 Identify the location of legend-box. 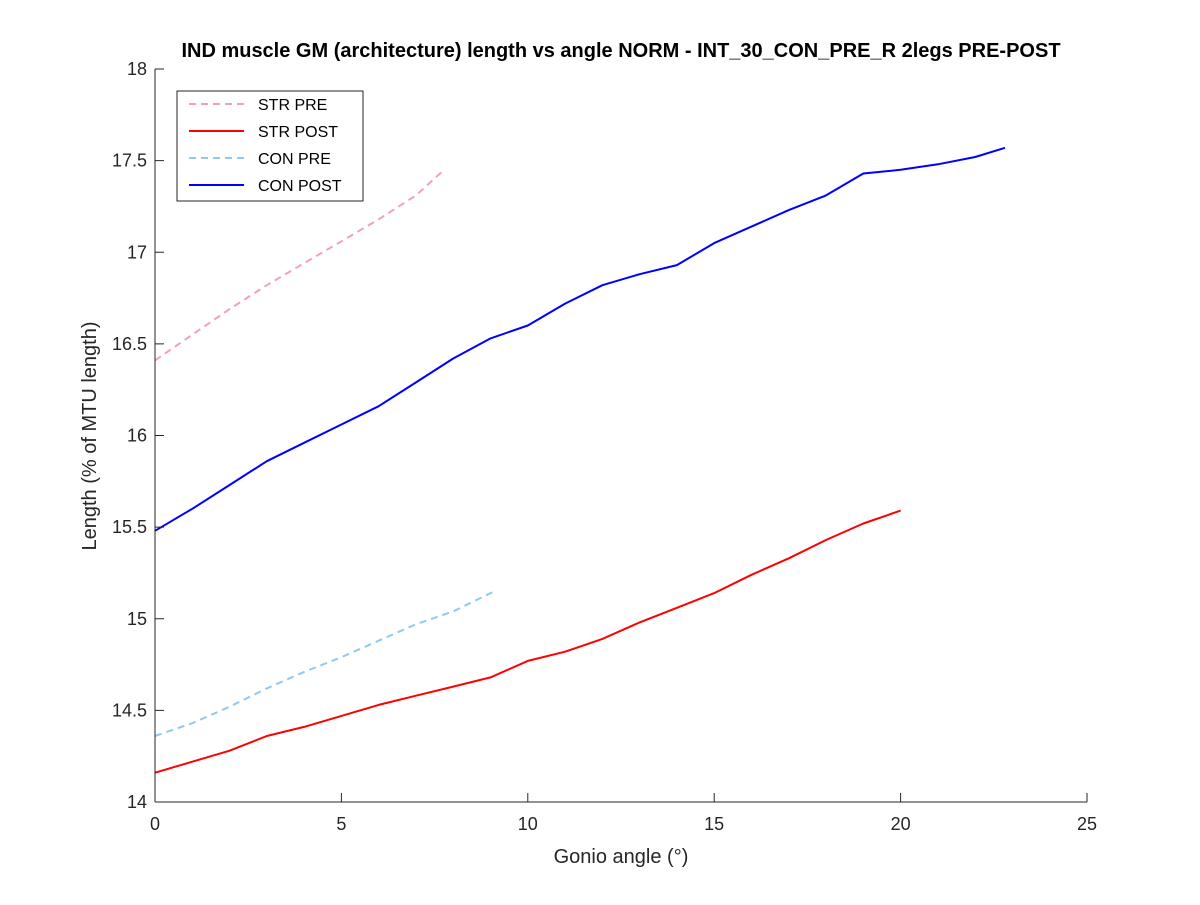
(270, 146).